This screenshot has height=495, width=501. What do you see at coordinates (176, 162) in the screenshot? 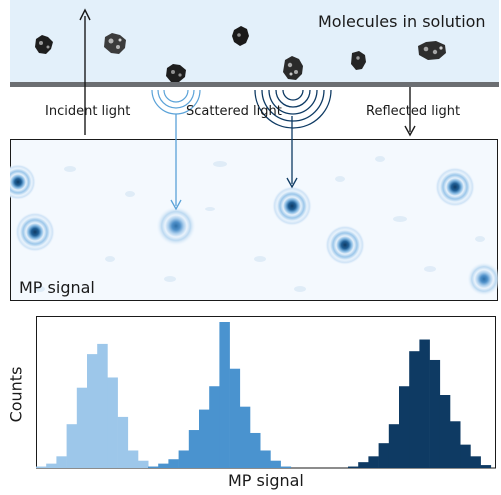
I see `scattered-arrow-light` at bounding box center [176, 162].